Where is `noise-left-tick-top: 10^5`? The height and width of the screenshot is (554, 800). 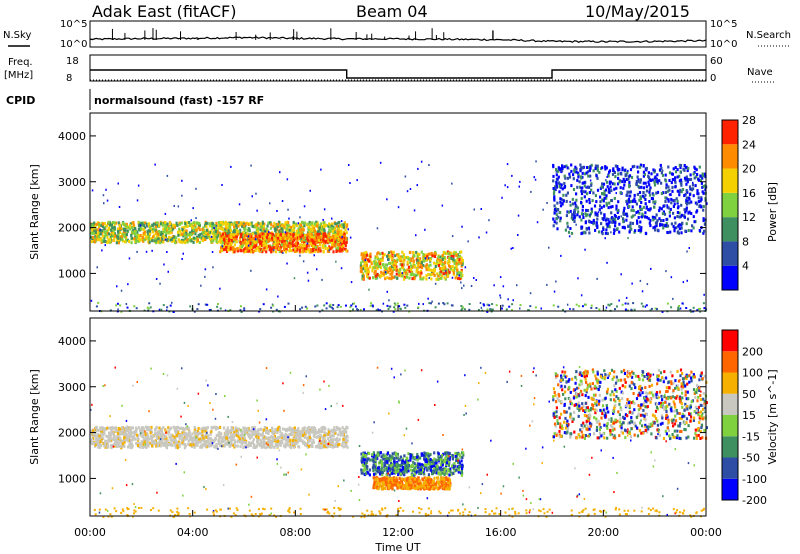
noise-left-tick-top: 10^5 is located at coordinates (73, 24).